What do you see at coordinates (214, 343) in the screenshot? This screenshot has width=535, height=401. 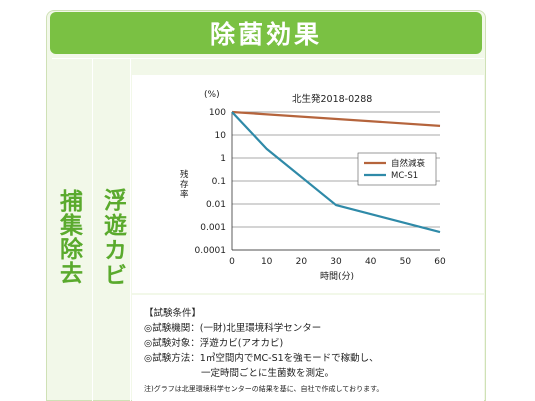 I see `condition-line: ◎試験対象：浮遊カビ(アオカビ)` at bounding box center [214, 343].